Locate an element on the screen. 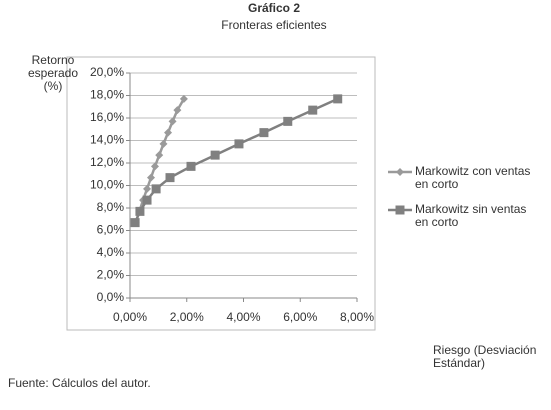 This screenshot has height=410, width=551. x-tick-label: 8,00% is located at coordinates (357, 317).